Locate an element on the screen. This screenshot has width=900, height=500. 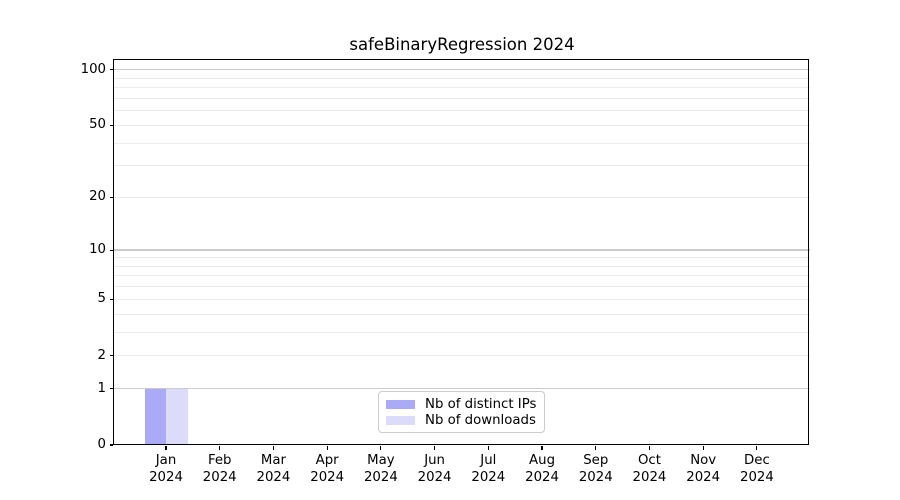
x-tick-label: Feb 2024 is located at coordinates (219, 469).